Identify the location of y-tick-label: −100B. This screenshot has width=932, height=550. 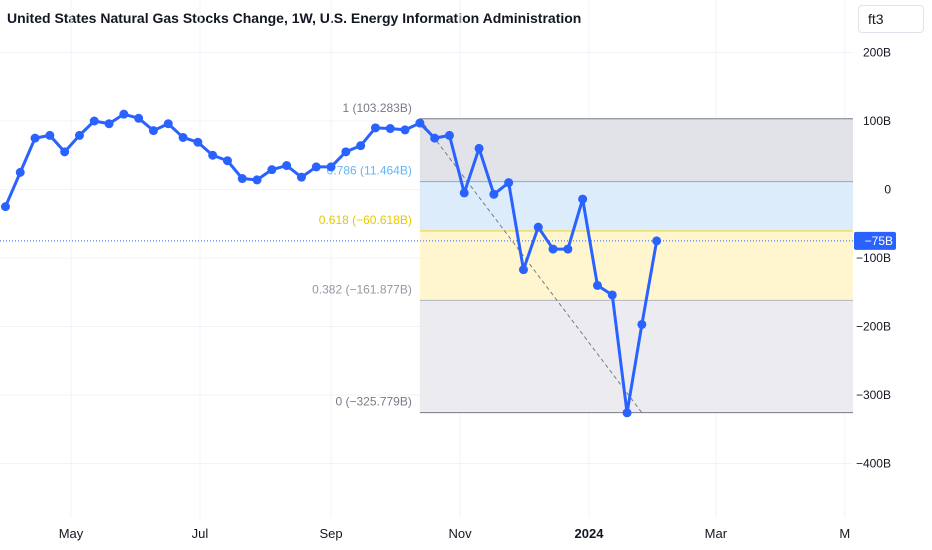
(873, 258).